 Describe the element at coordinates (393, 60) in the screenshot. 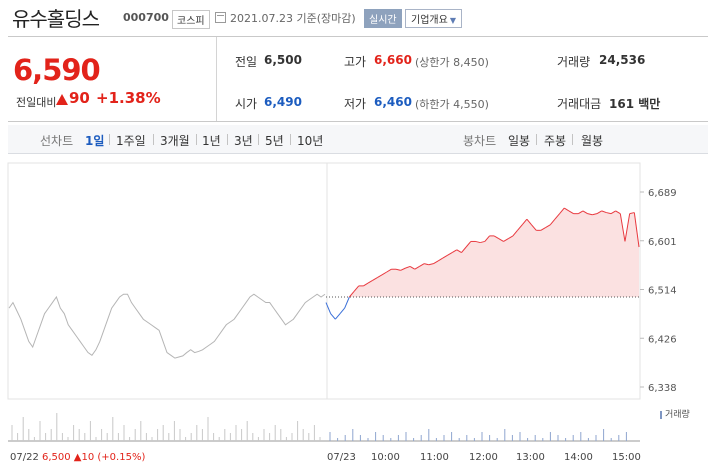

I see `high-value: 6,660` at that location.